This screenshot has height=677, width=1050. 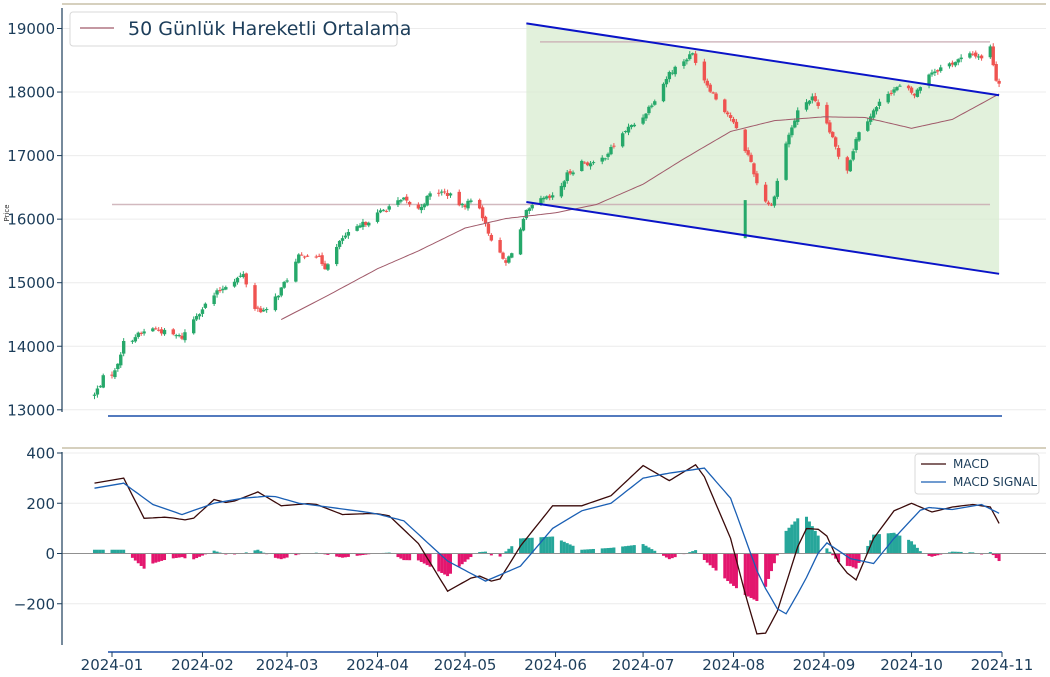 What do you see at coordinates (202, 665) in the screenshot?
I see `x-tick-label: 2024-02` at bounding box center [202, 665].